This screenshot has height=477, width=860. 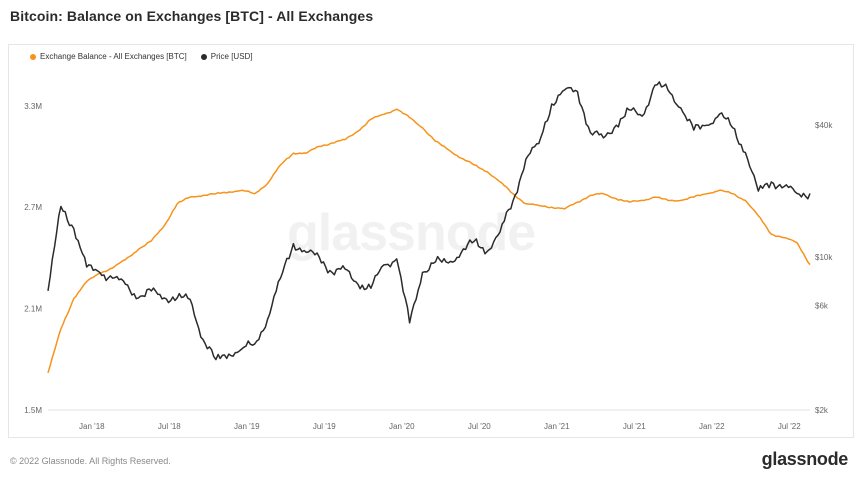 What do you see at coordinates (324, 426) in the screenshot?
I see `x-tick-label: Jul '19` at bounding box center [324, 426].